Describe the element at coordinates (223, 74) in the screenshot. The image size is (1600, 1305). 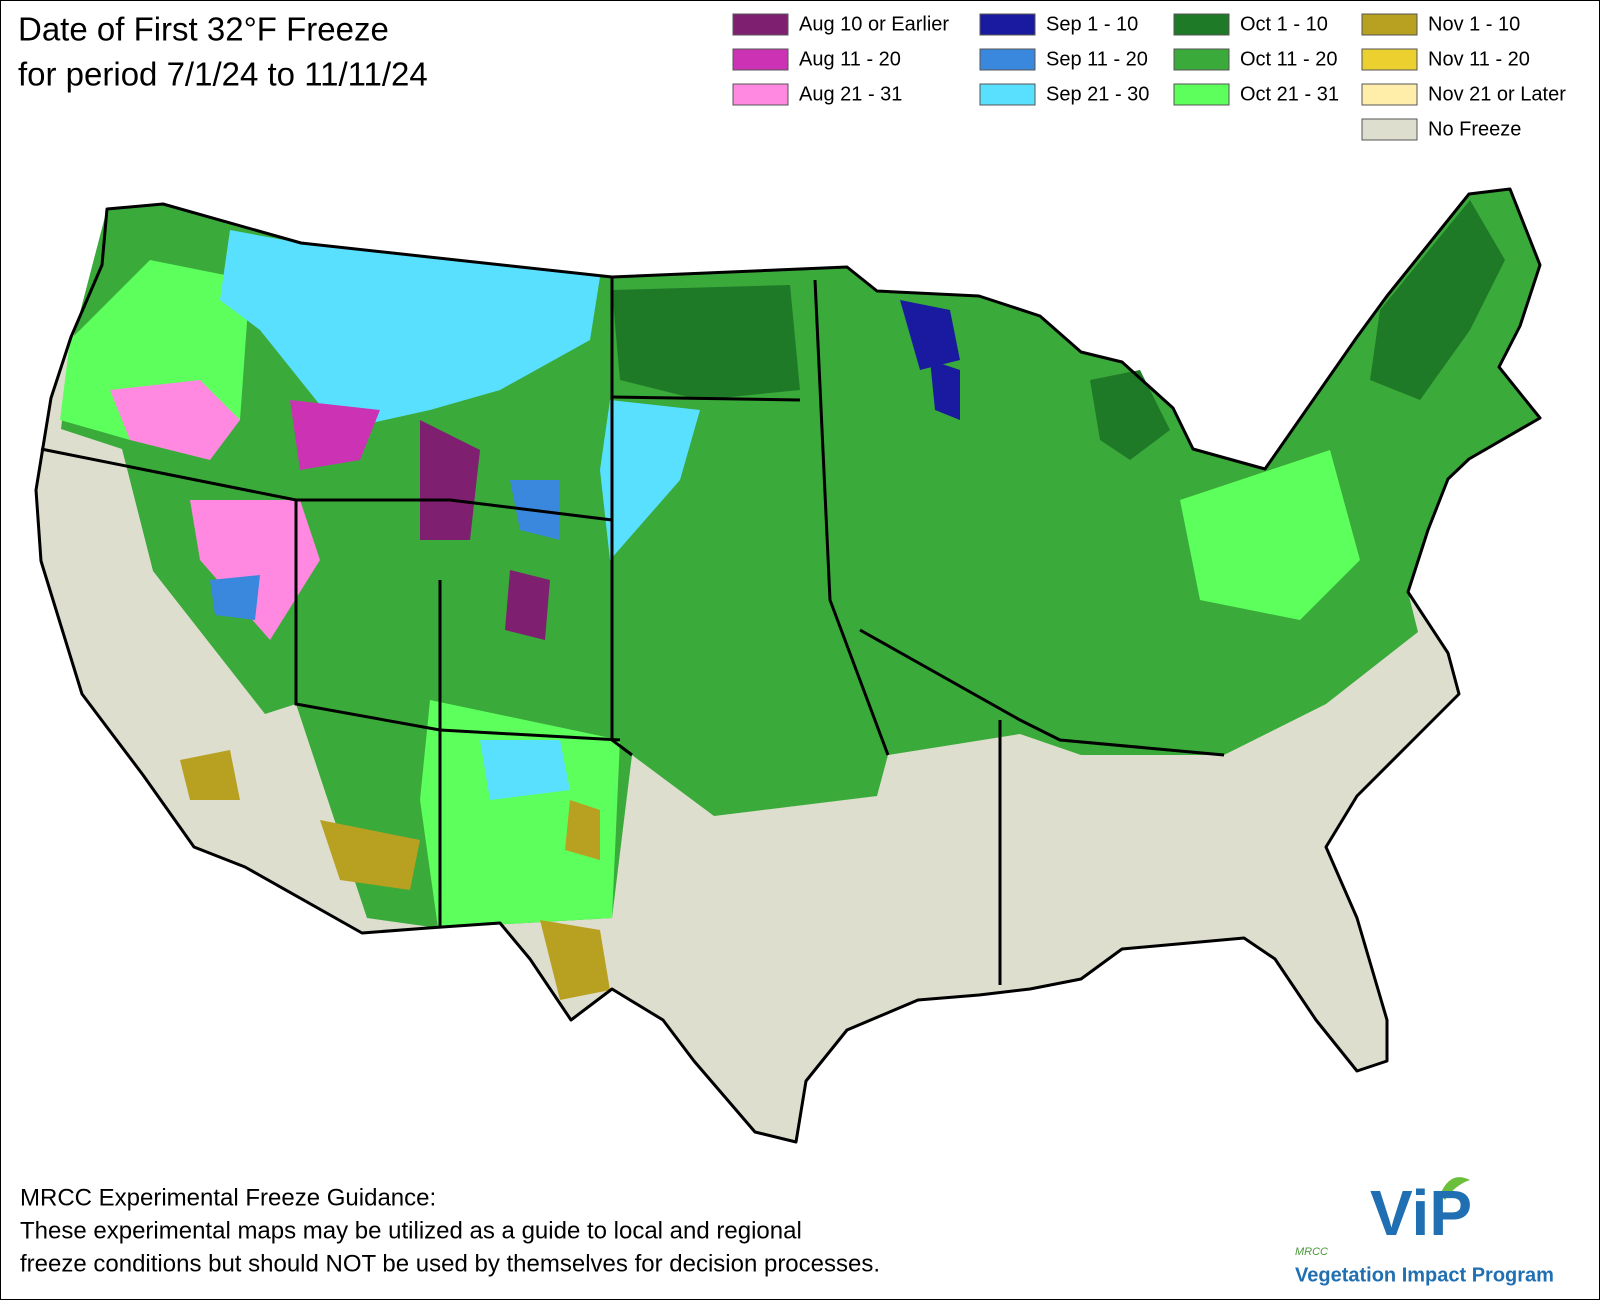
I see `map-subtitle: for period 7/1/24 to 11/11/24` at that location.